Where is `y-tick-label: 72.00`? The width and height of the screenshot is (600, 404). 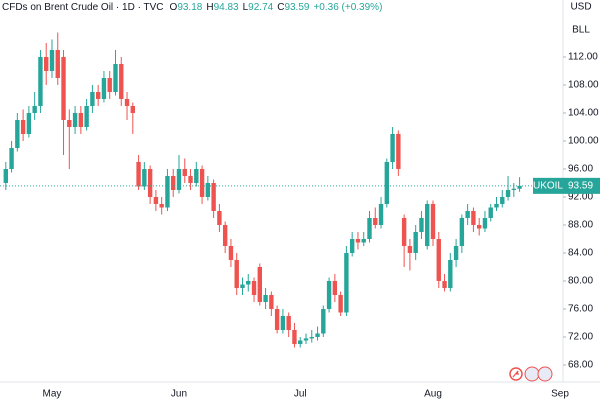
y-tick-label: 72.00 is located at coordinates (580, 337).